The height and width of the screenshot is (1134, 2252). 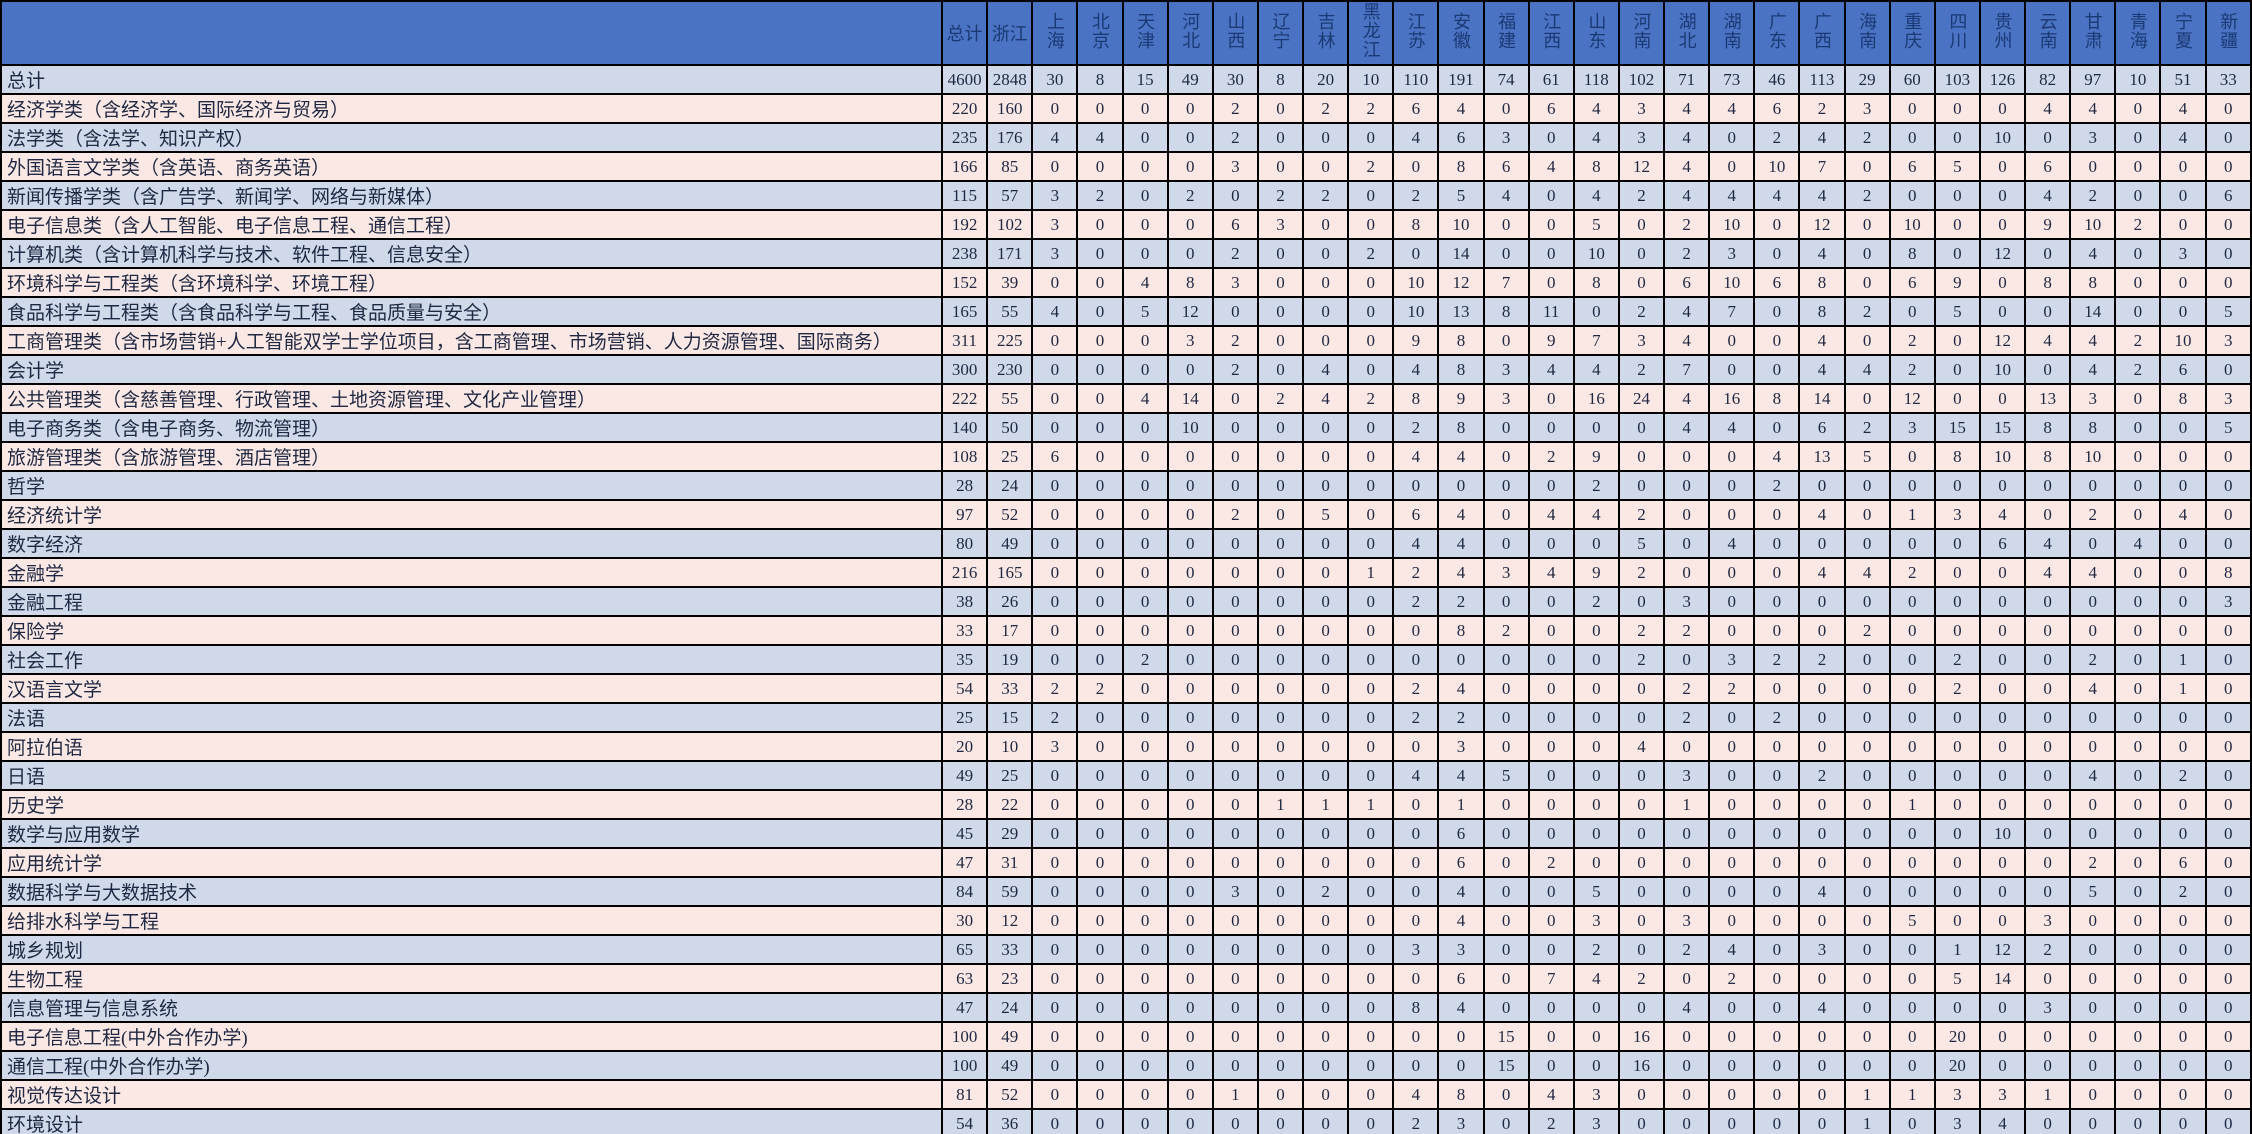 What do you see at coordinates (471, 195) in the screenshot?
I see `row-label: 新闻传播学类（含广告学、新闻学、网络与新媒体）` at bounding box center [471, 195].